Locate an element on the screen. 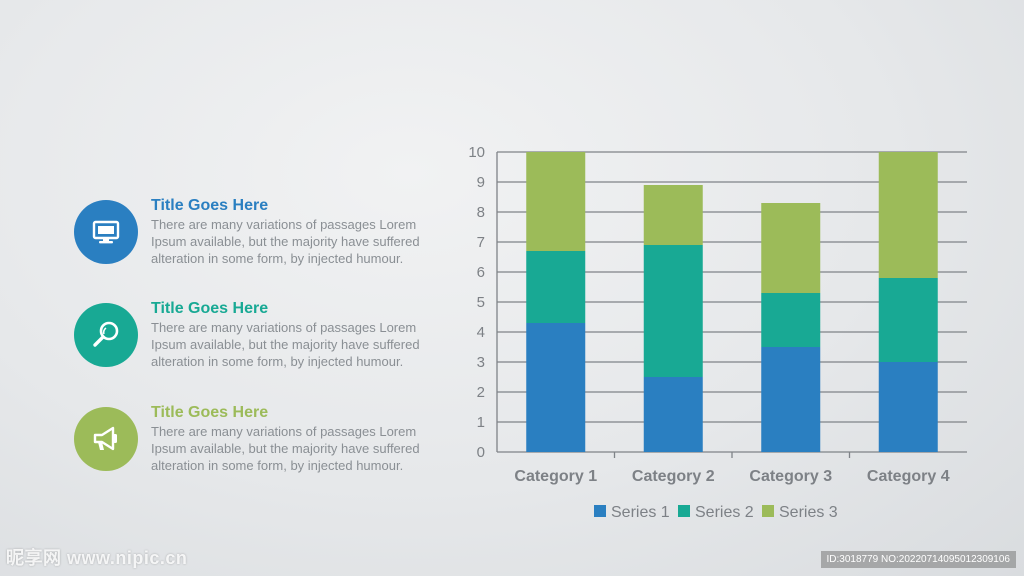 This screenshot has height=576, width=1024. legend-label-2: Series 2 is located at coordinates (724, 512).